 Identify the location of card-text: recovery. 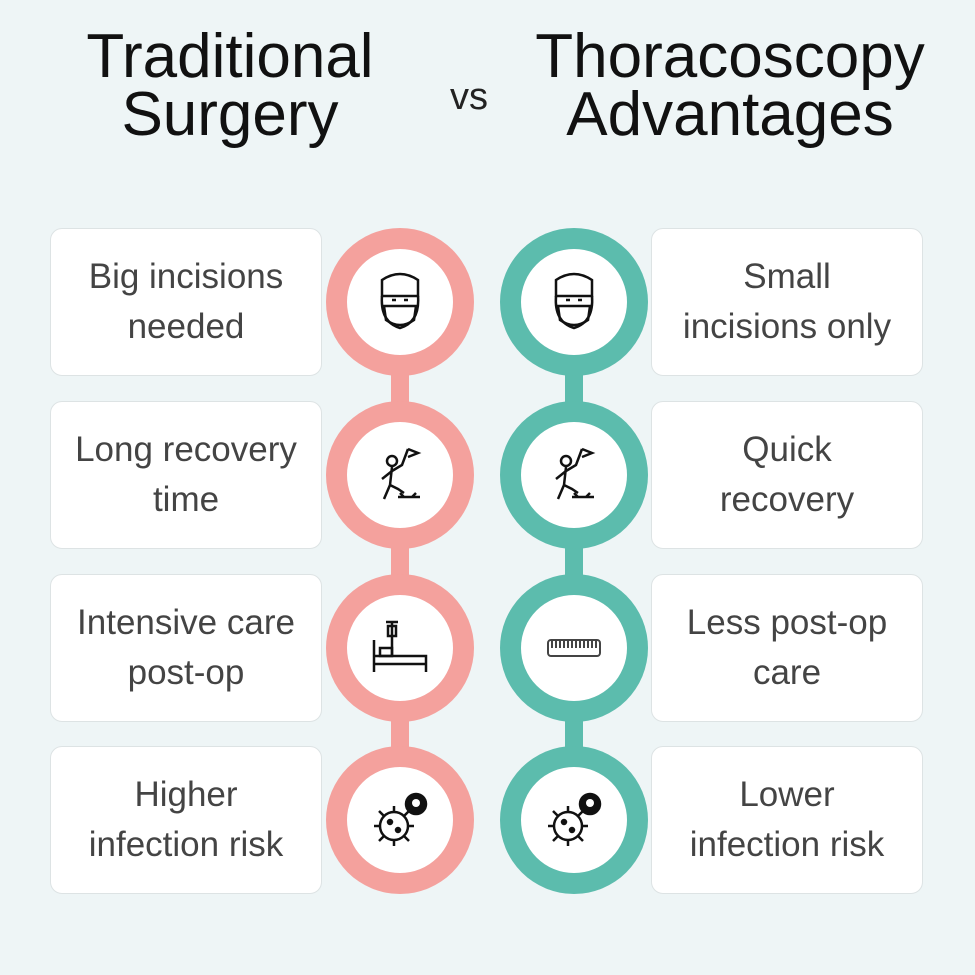
(787, 499).